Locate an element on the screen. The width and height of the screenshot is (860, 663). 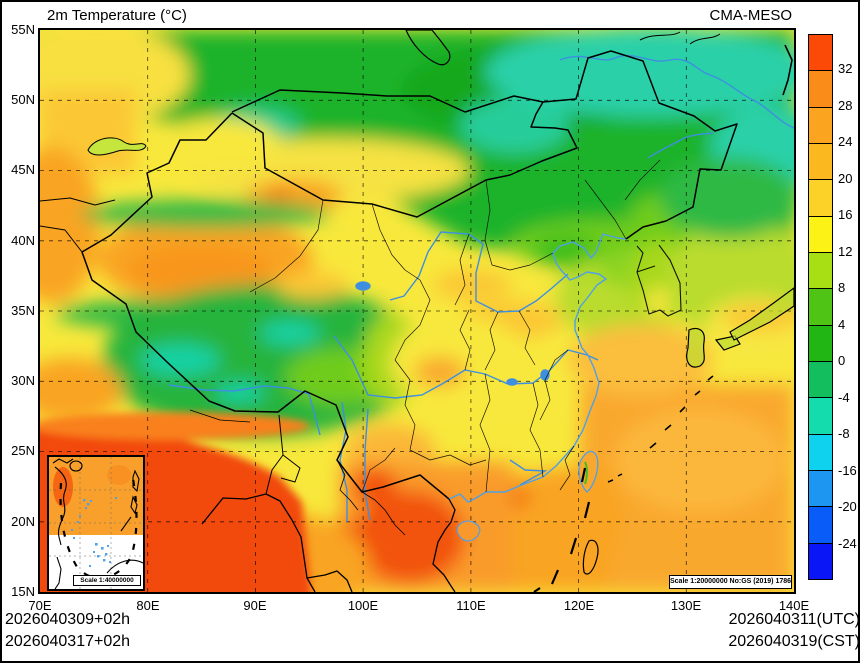
lon-label: 140E is located at coordinates (794, 605).